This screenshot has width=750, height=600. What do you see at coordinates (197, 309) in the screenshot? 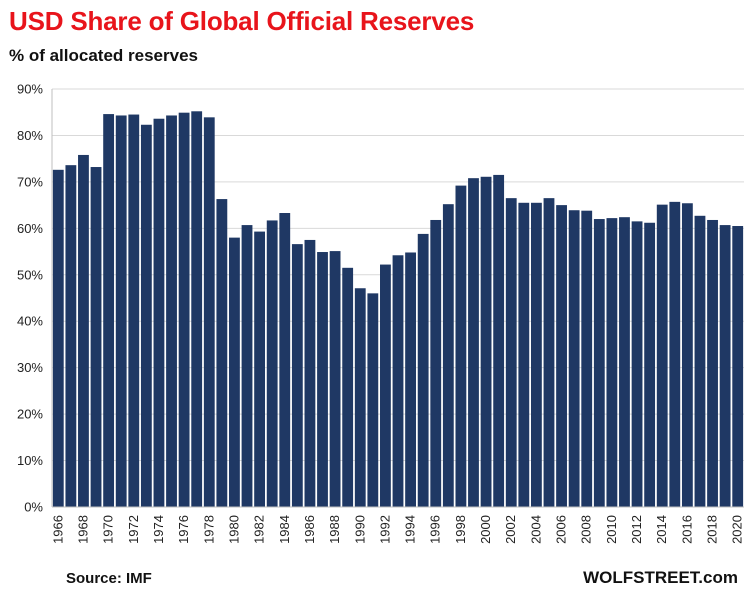
I see `bar-1977` at bounding box center [197, 309].